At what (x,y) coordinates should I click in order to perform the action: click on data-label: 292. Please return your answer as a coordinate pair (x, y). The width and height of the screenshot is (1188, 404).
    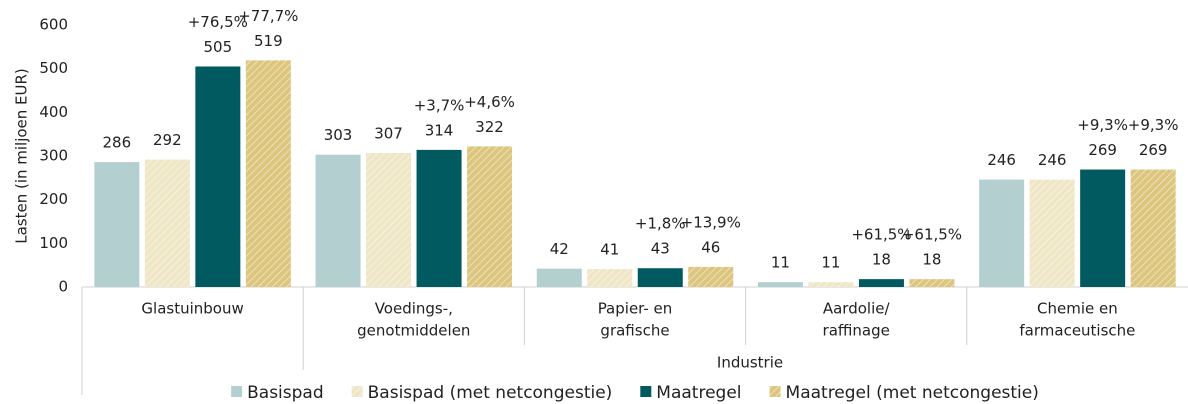
    Looking at the image, I should click on (167, 140).